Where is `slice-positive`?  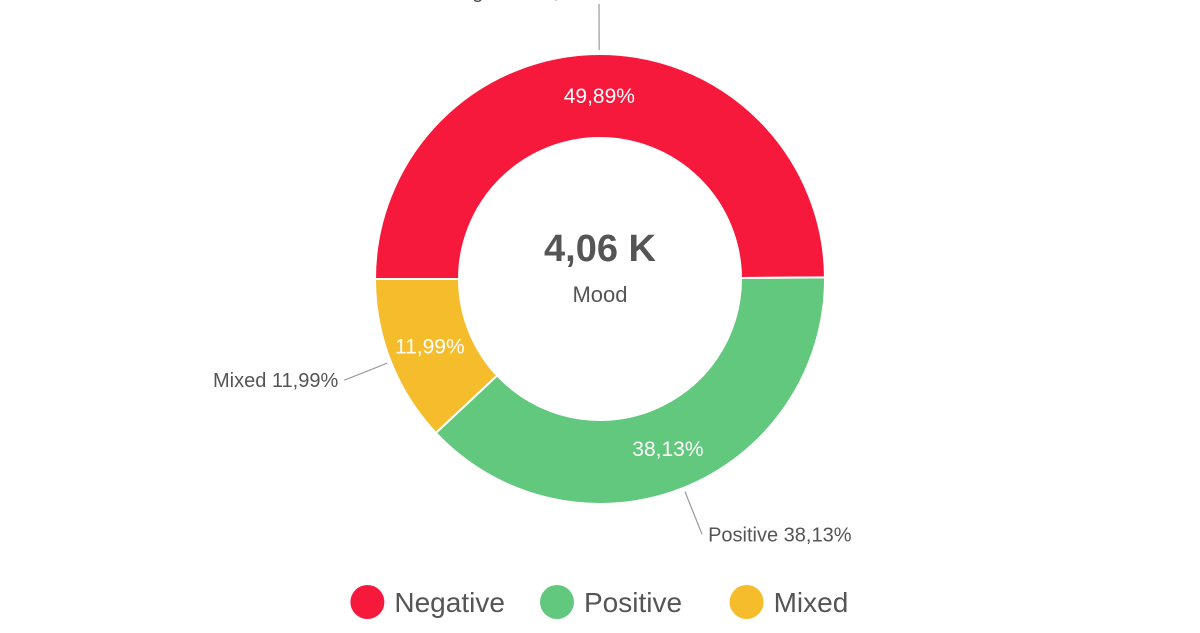 slice-positive is located at coordinates (630, 390).